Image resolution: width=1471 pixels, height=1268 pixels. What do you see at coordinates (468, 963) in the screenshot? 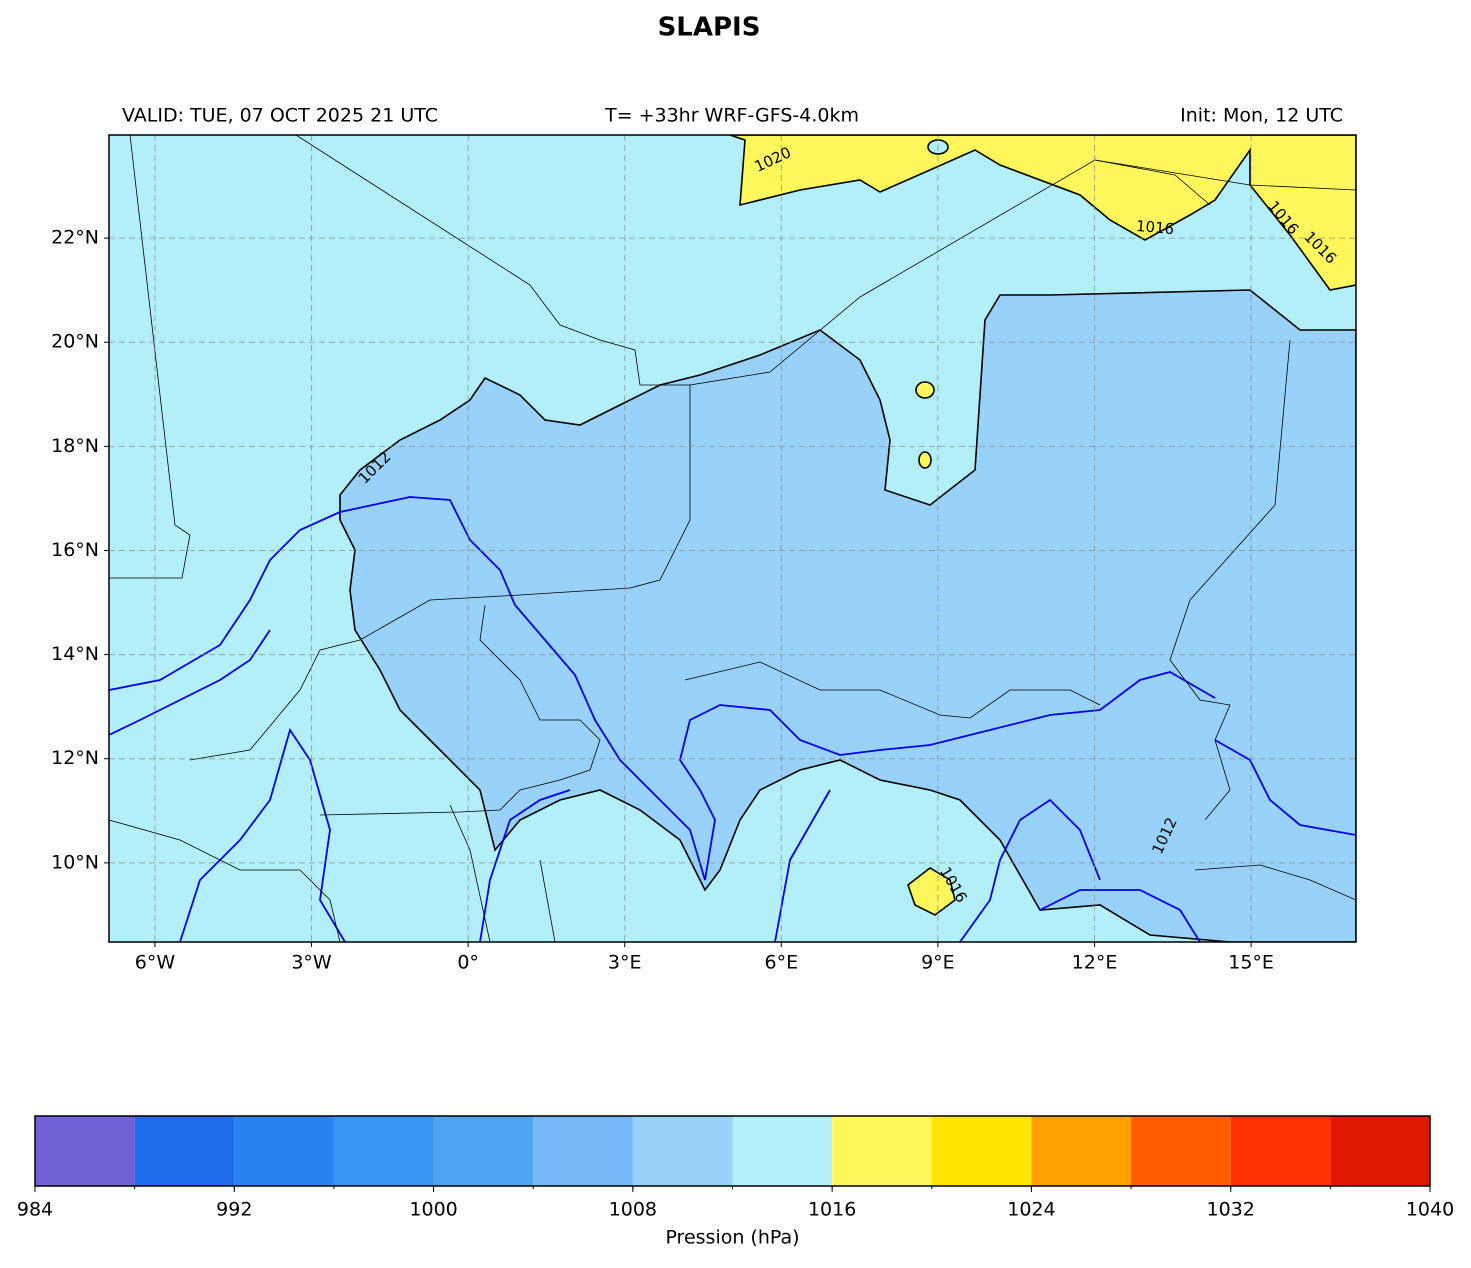
I see `lon-tick-label: 0°` at bounding box center [468, 963].